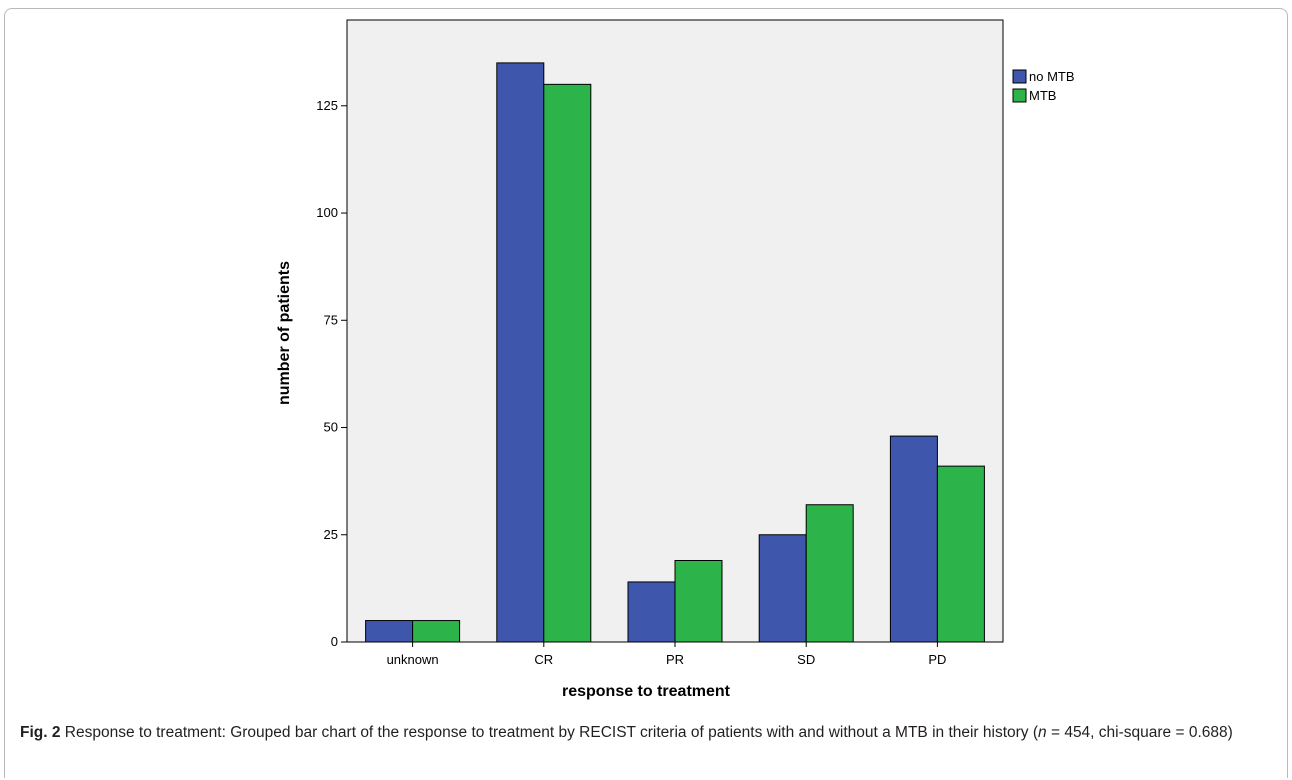 This screenshot has height=780, width=1292. I want to click on bar-pr-mtb, so click(698, 601).